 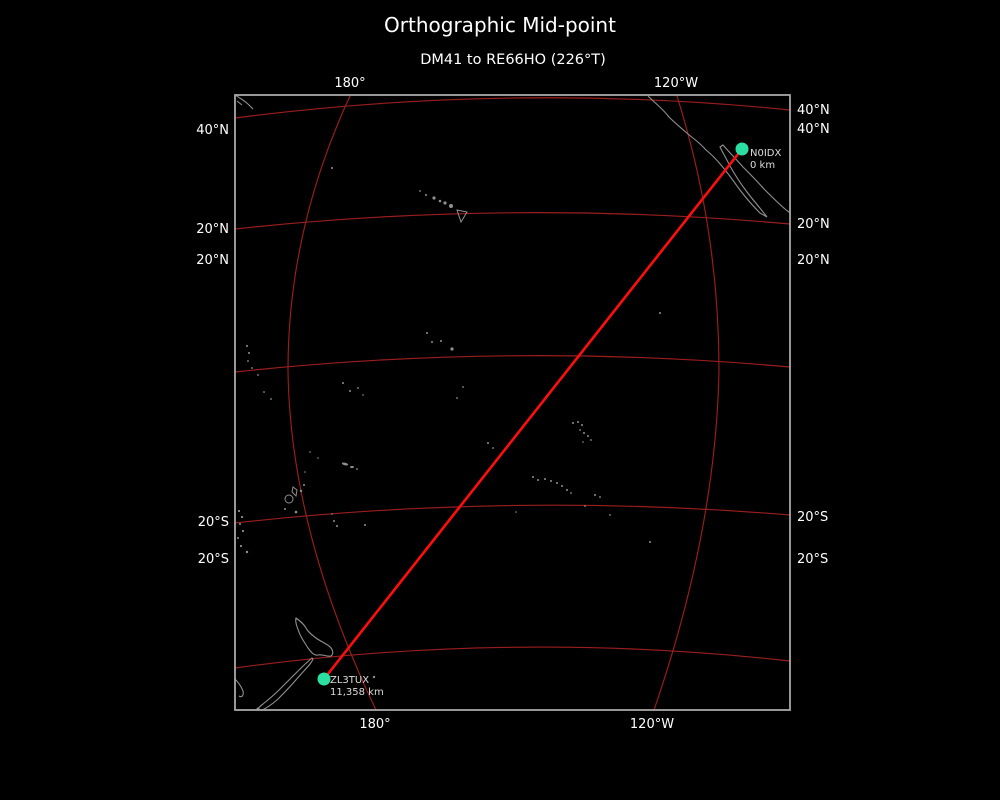 I want to click on axis-label-left-20s-a: 20°S, so click(x=213, y=522).